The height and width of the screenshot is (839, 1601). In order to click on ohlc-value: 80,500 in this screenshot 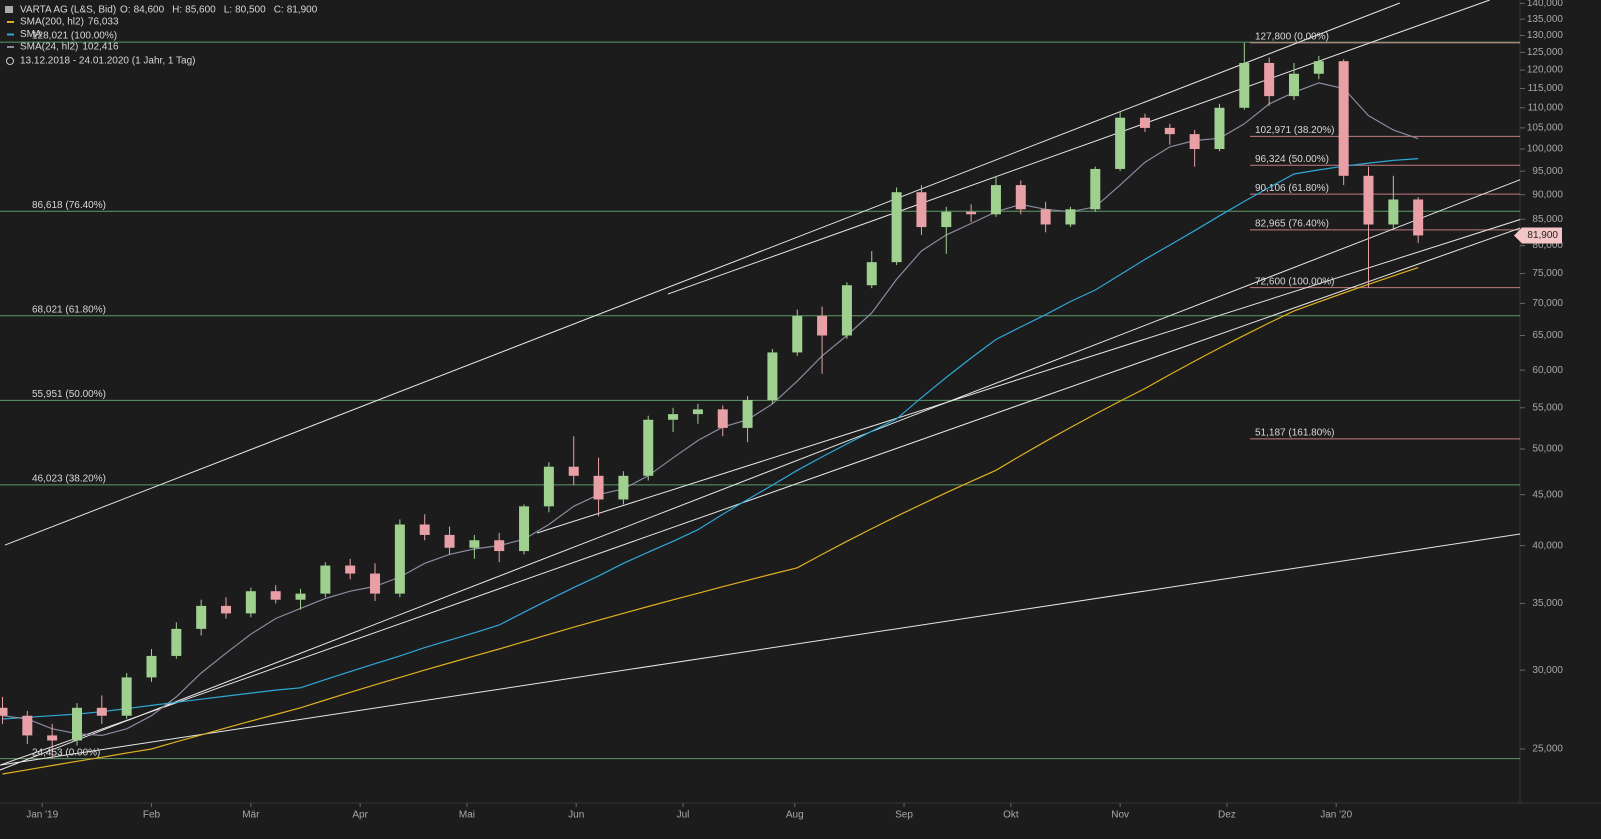, I will do `click(250, 10)`.